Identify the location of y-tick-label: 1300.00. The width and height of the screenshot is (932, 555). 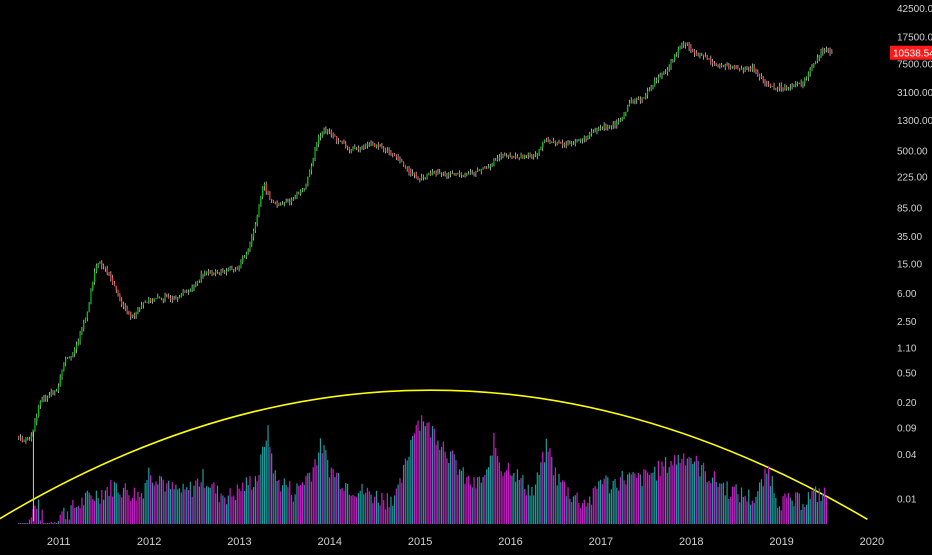
(914, 121).